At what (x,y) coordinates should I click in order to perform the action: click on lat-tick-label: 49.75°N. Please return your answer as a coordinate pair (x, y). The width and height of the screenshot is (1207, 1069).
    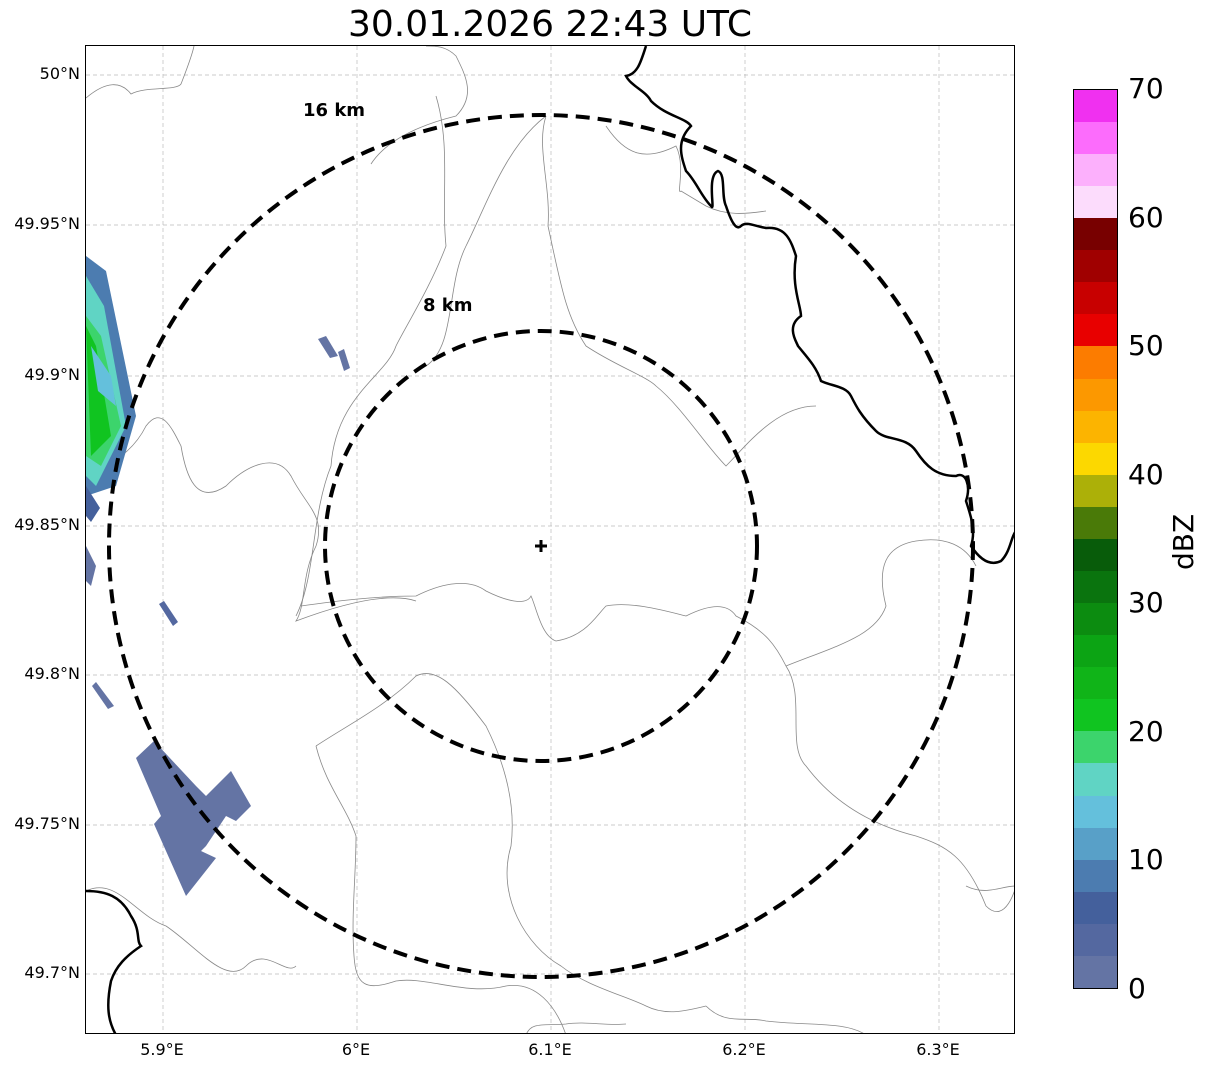
    Looking at the image, I should click on (47, 823).